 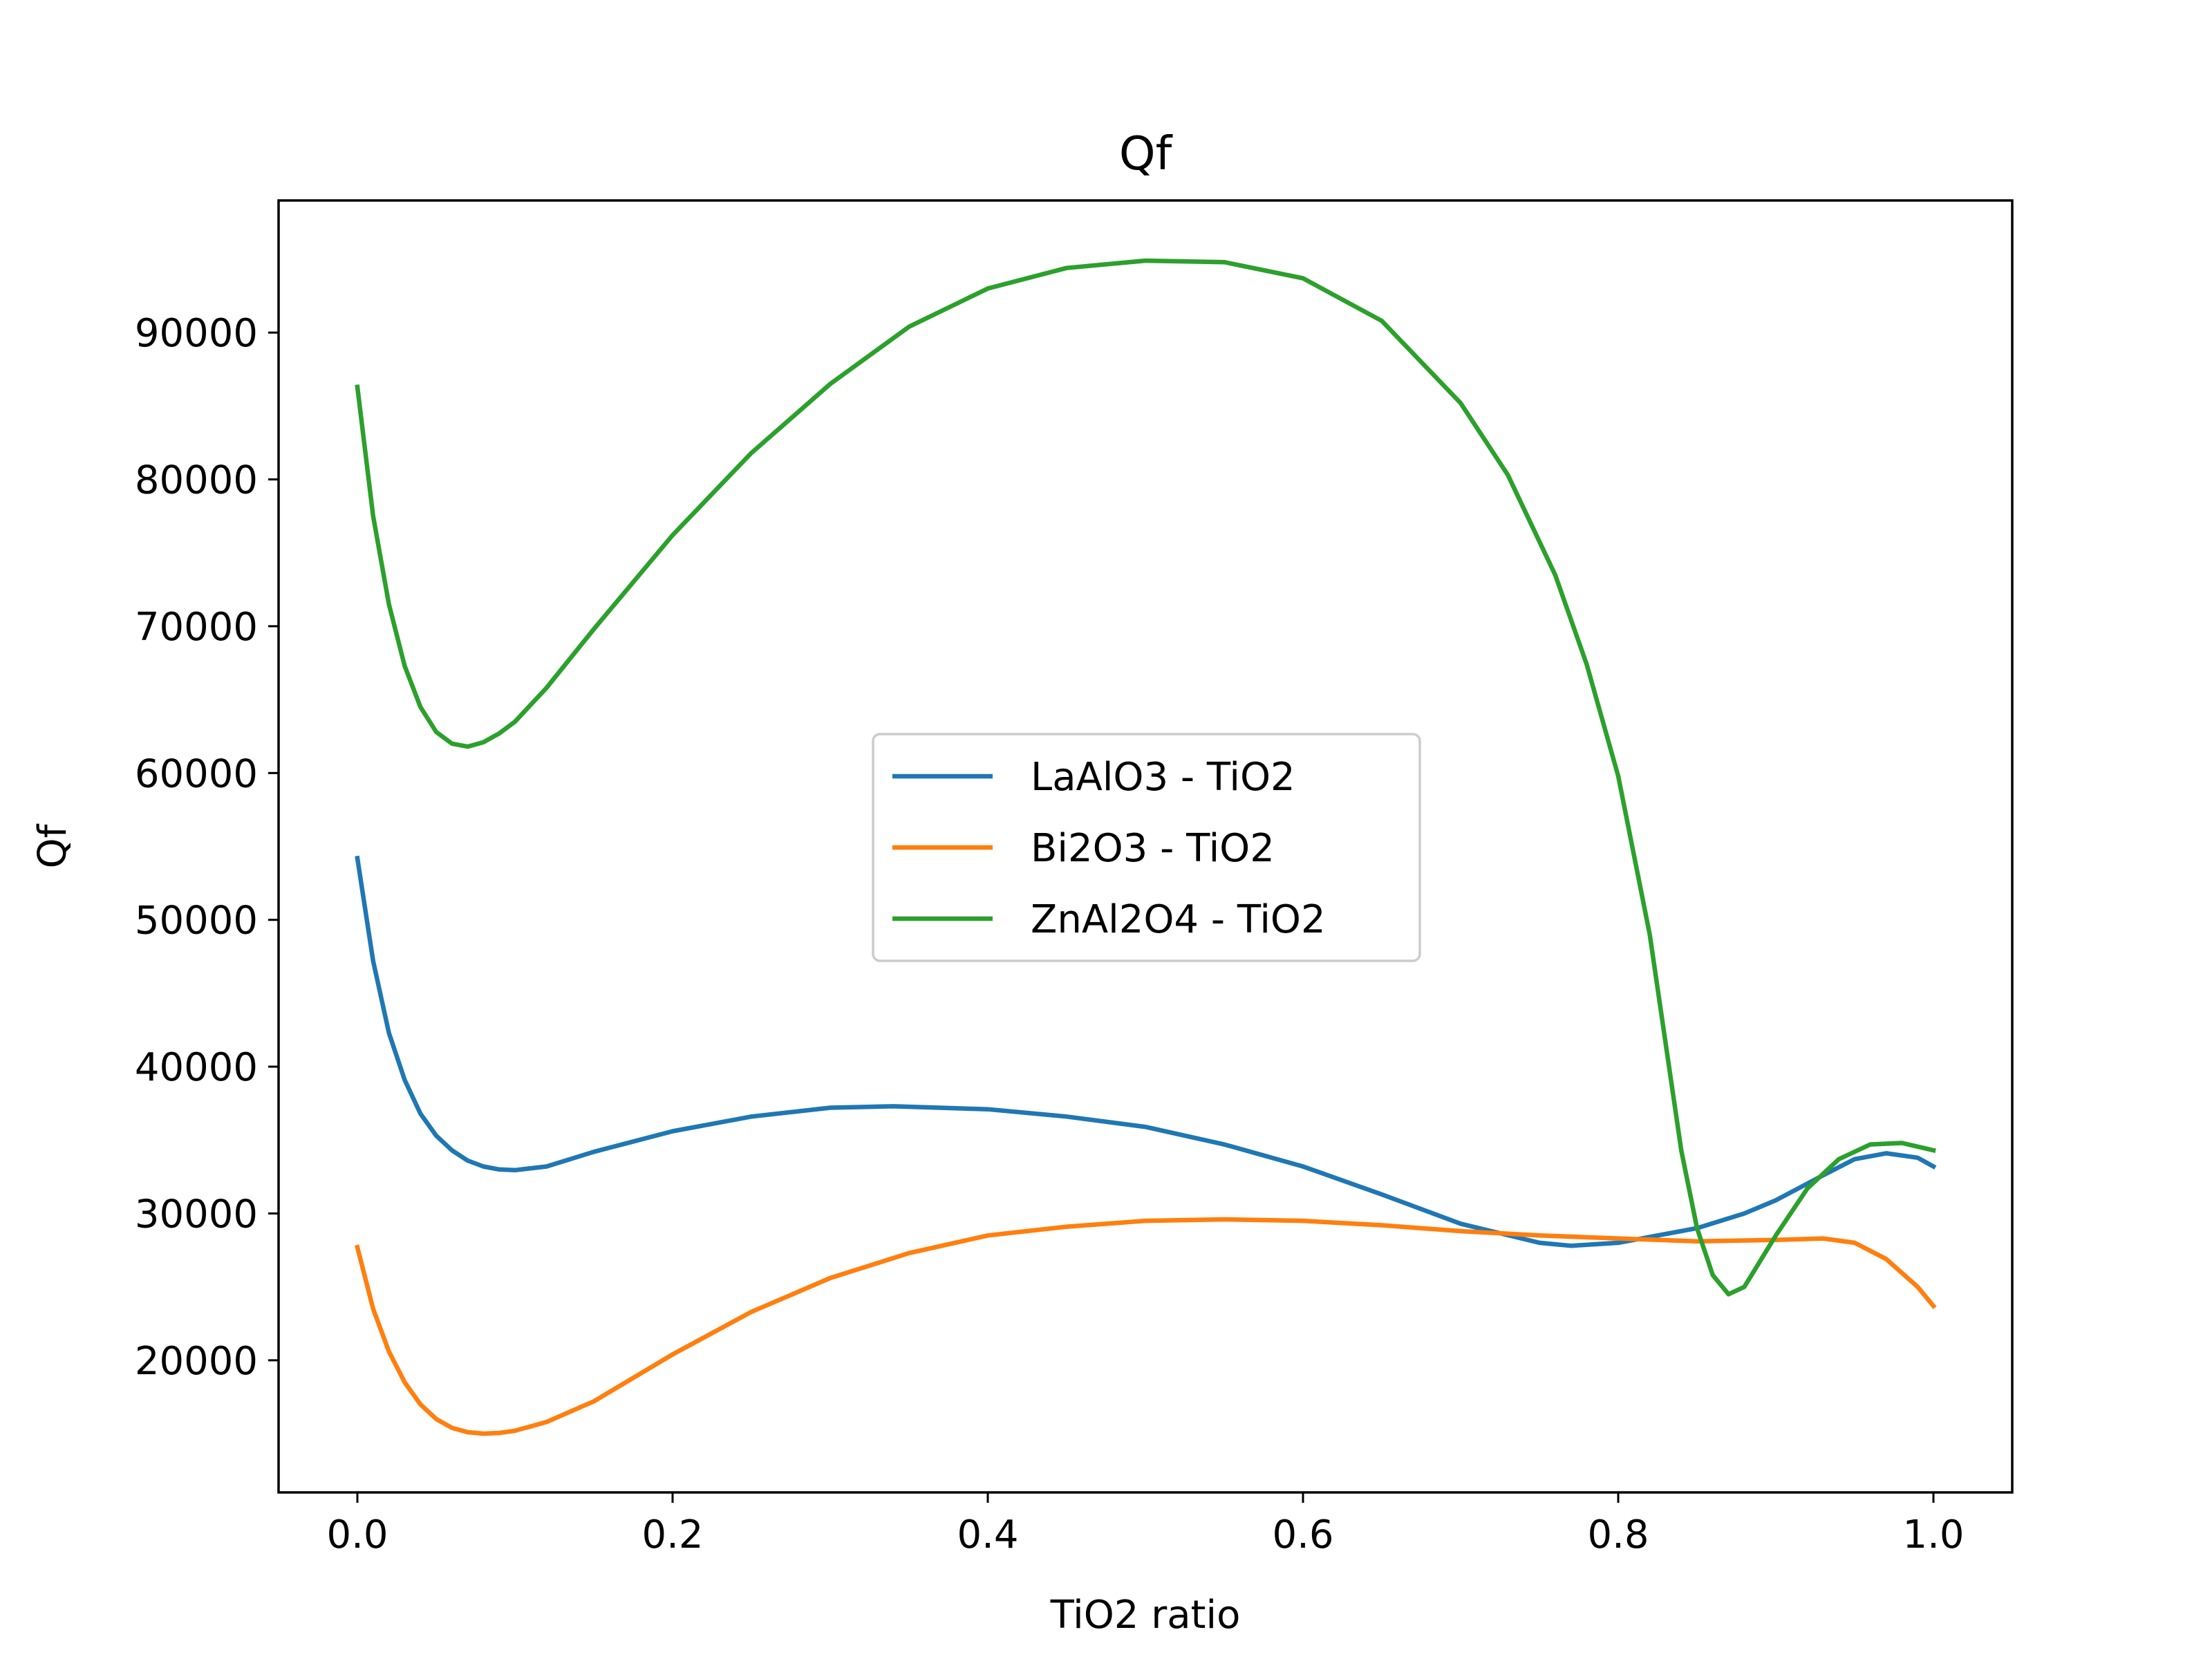 I want to click on x-ticks: 0.0 0.2 0.4 0.6 0.8 1.0, so click(x=1145, y=1525).